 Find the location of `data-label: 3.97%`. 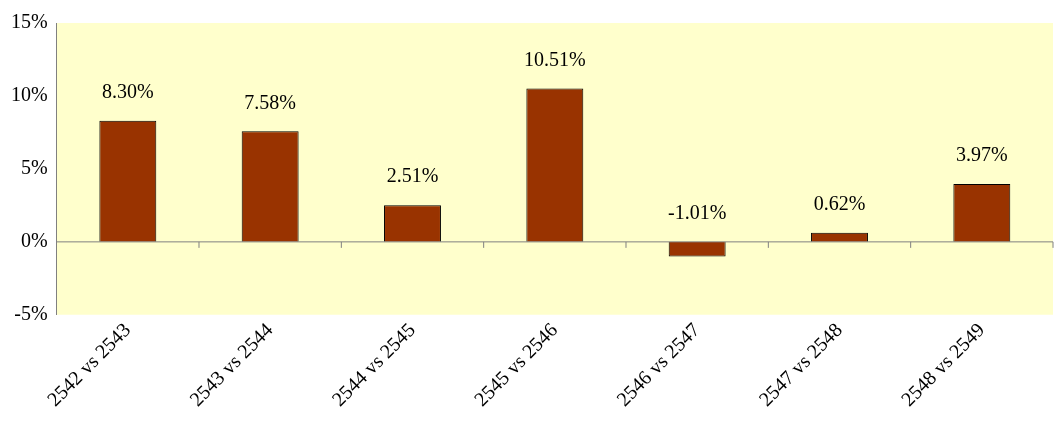

data-label: 3.97% is located at coordinates (982, 154).